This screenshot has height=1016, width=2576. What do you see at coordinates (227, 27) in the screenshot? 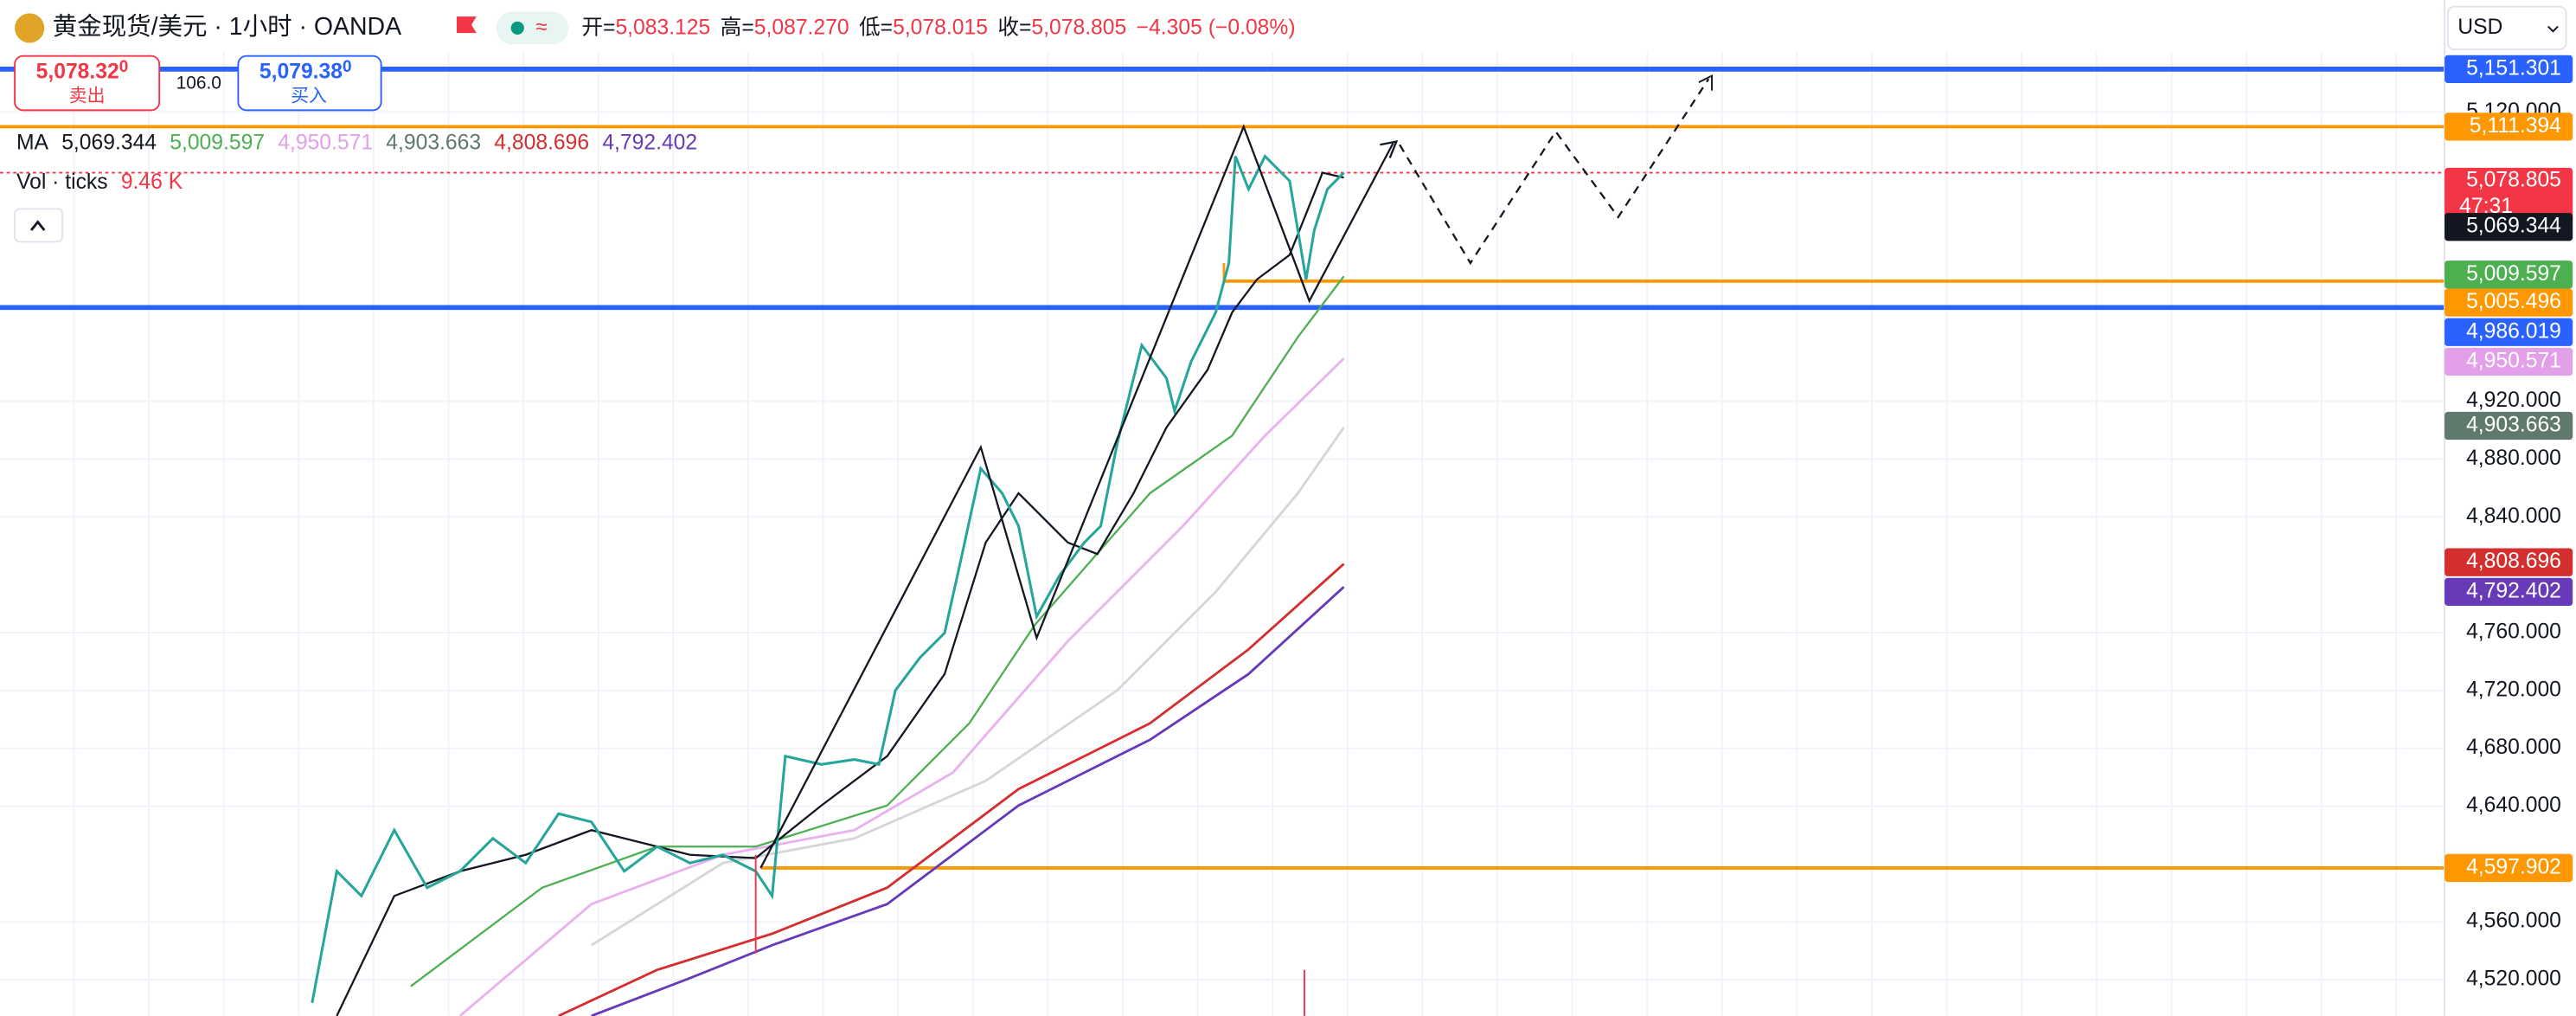
I see `symbol: 黄金现货/美元 · 1小时 · OANDA` at bounding box center [227, 27].